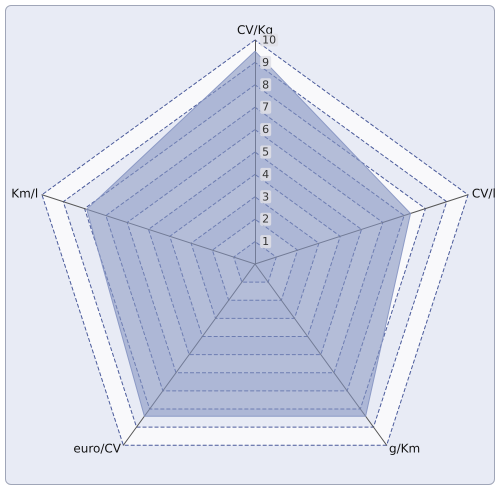 The height and width of the screenshot is (500, 500). I want to click on y-tick-label: 10, so click(269, 40).